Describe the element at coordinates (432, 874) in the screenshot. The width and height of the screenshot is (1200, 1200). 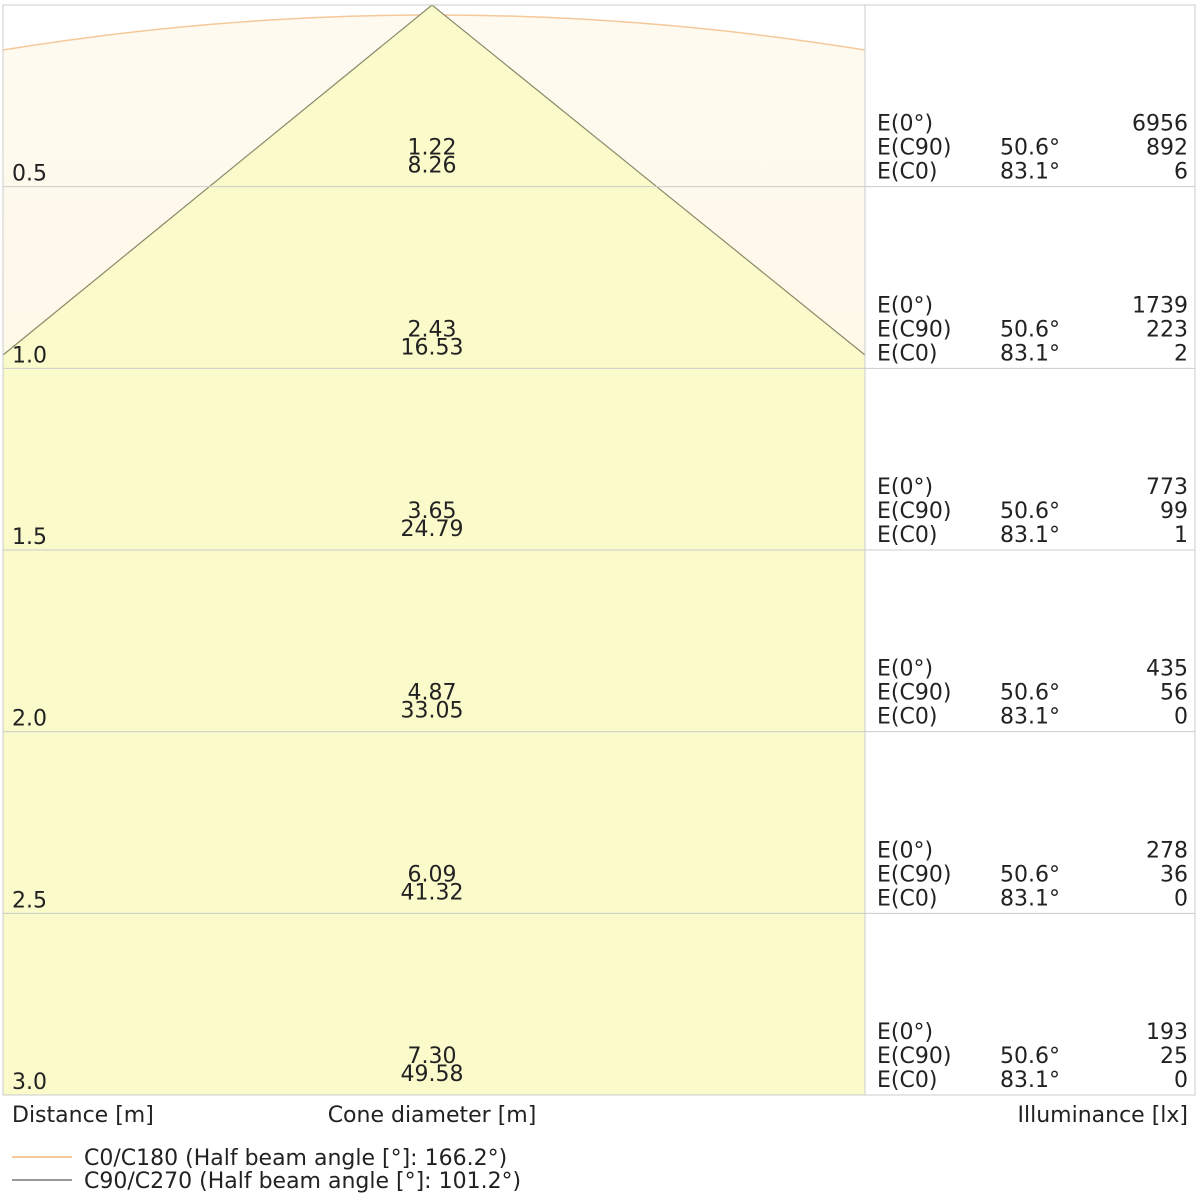
I see `cone-diameter: 6.09` at that location.